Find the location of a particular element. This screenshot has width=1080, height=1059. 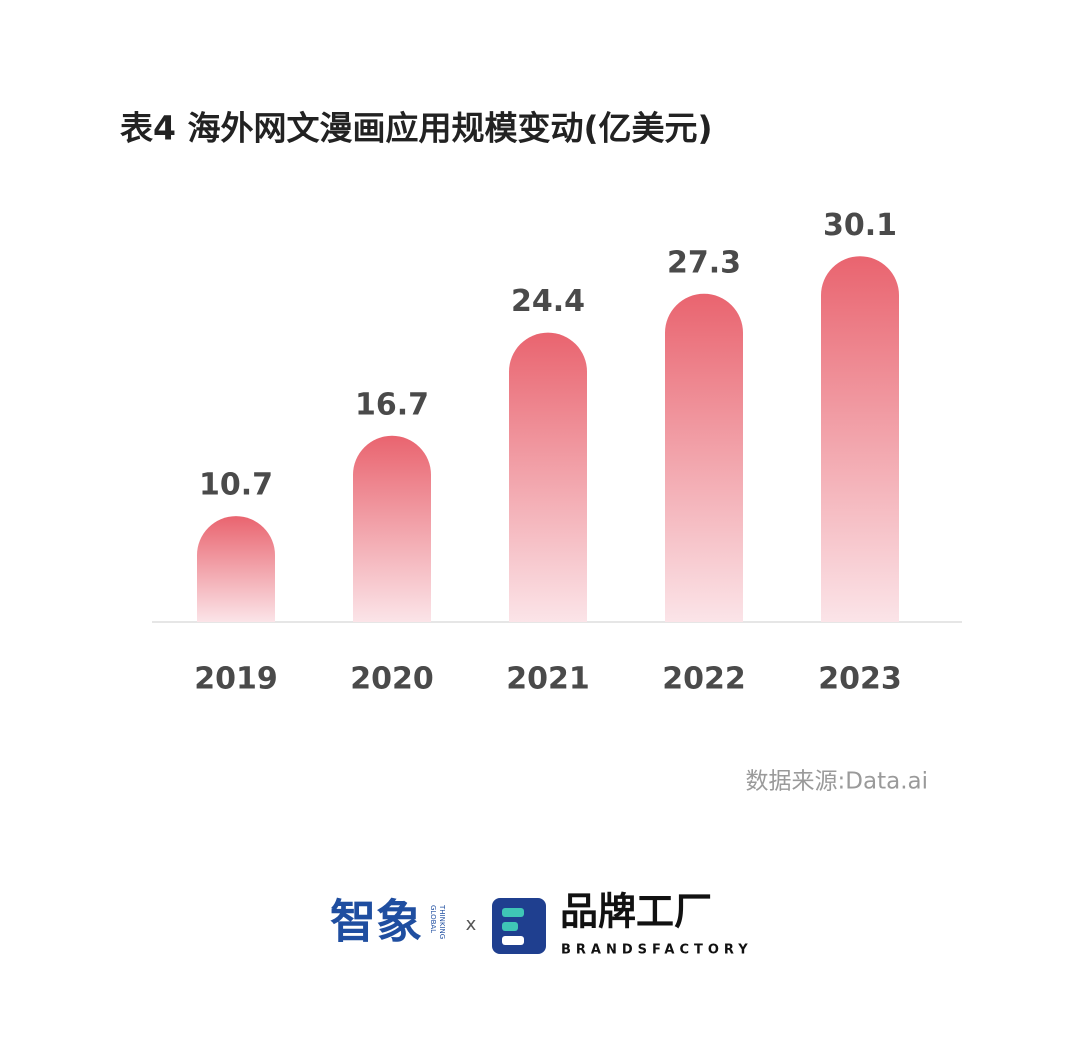

data-label: 24.4 is located at coordinates (548, 301).